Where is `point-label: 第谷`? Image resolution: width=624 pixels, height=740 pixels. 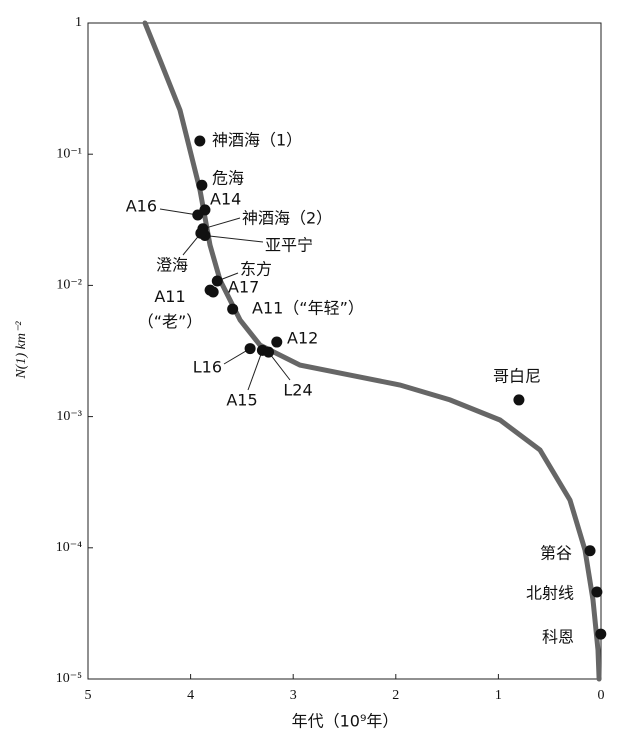
point-label: 第谷 is located at coordinates (556, 553).